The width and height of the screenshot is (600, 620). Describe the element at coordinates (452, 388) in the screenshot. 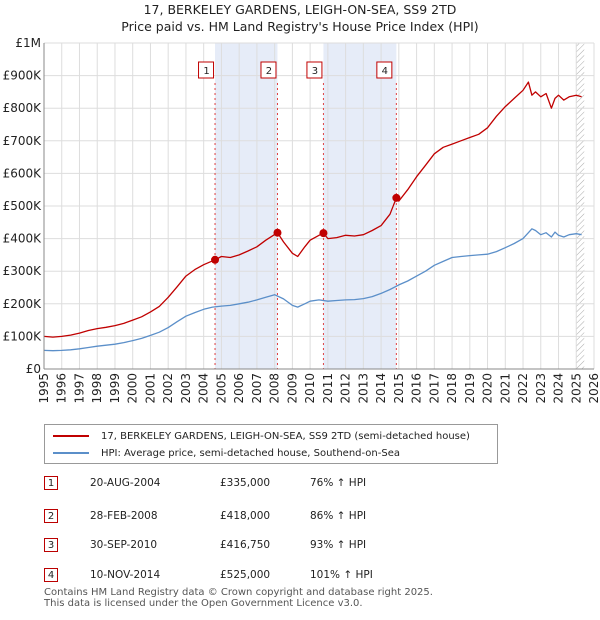

I see `x-tick-label: 2018` at that location.